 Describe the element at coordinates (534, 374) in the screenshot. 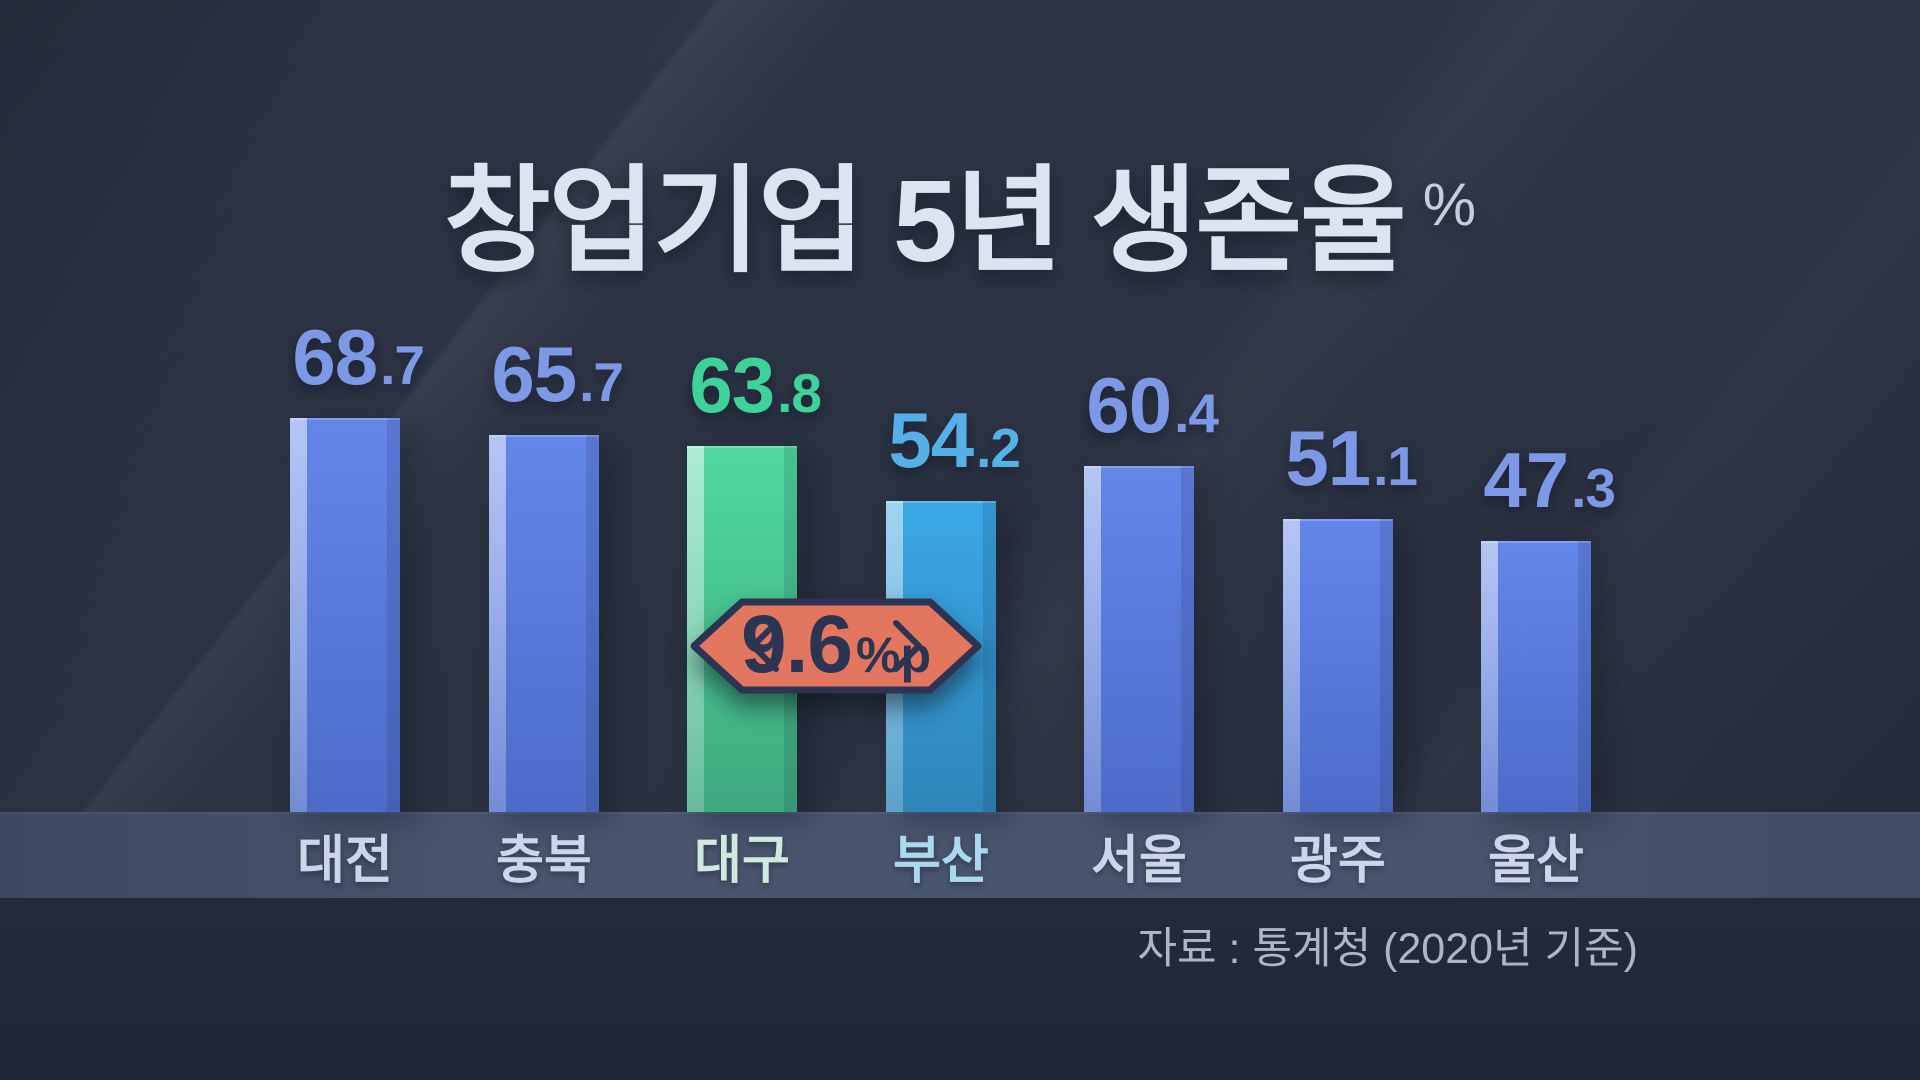

I see `bar-value-integer: 65` at that location.